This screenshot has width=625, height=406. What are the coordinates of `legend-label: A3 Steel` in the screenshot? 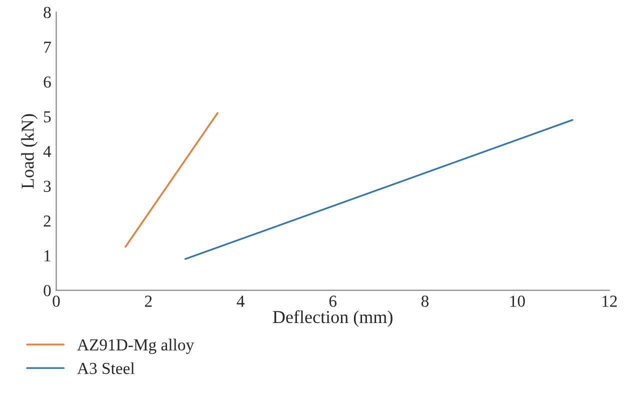 It's located at (106, 368).